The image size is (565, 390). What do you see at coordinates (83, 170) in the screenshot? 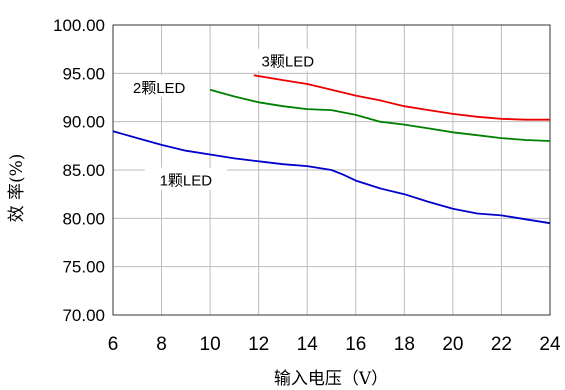
I see `y-tick-label: 85.00` at bounding box center [83, 170].